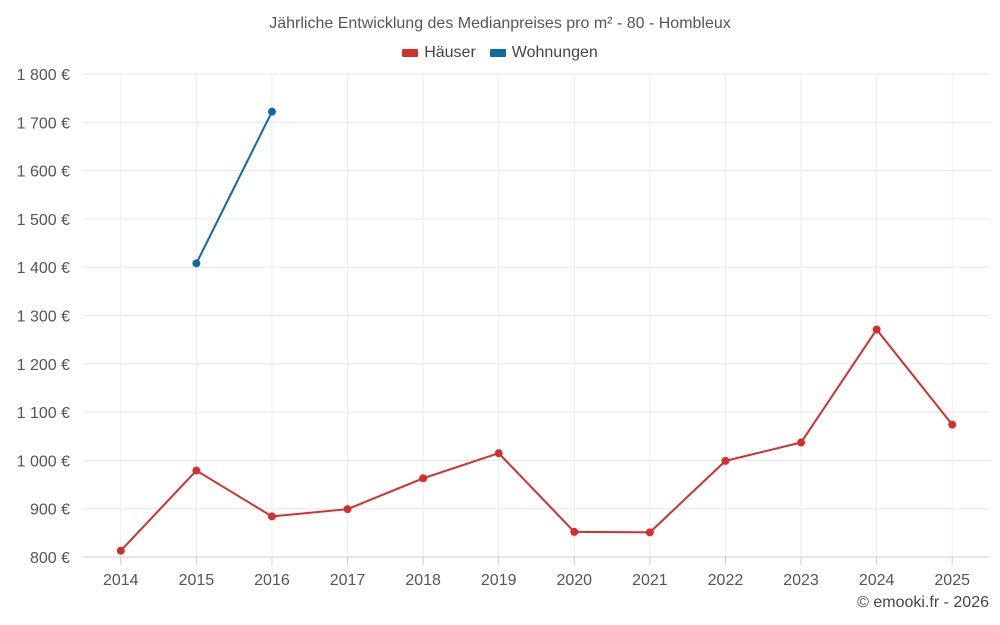 The image size is (1000, 625). What do you see at coordinates (121, 580) in the screenshot?
I see `x-tick-label: 2014` at bounding box center [121, 580].